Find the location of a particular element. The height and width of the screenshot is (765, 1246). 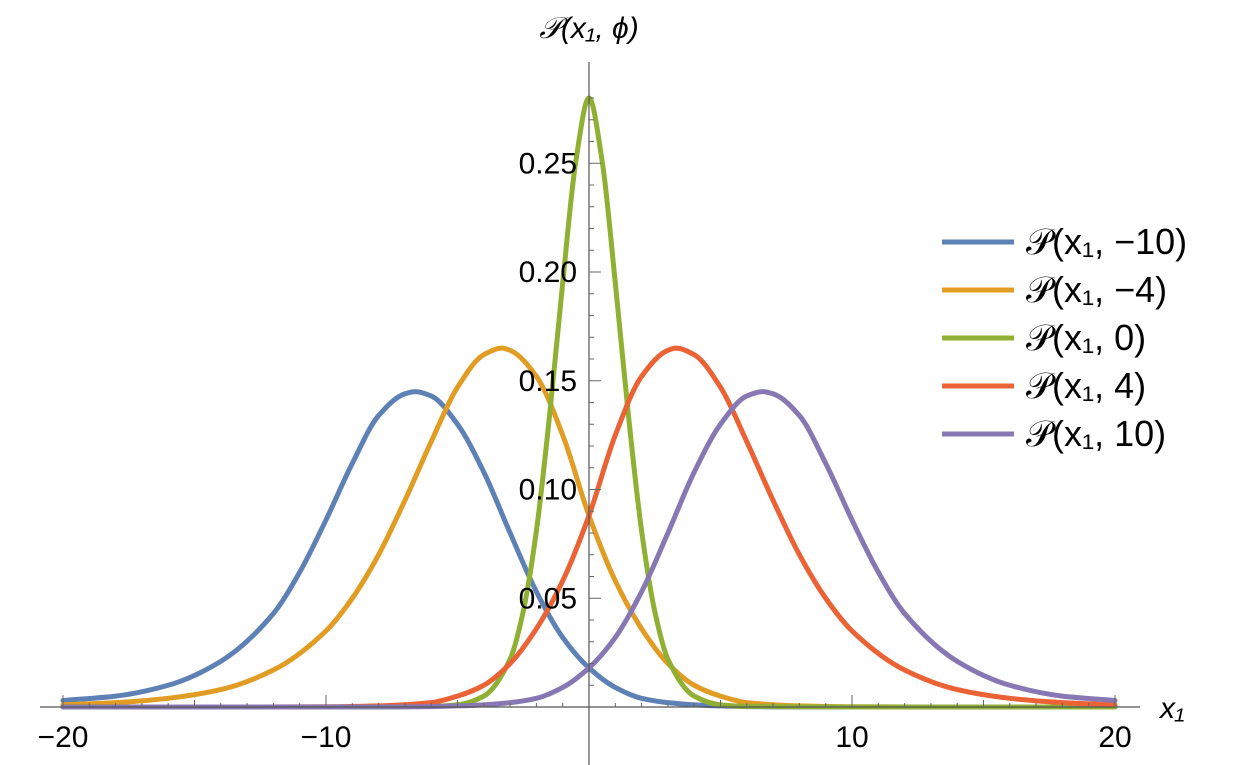

y-tick-label: 0.20 is located at coordinates (548, 272).